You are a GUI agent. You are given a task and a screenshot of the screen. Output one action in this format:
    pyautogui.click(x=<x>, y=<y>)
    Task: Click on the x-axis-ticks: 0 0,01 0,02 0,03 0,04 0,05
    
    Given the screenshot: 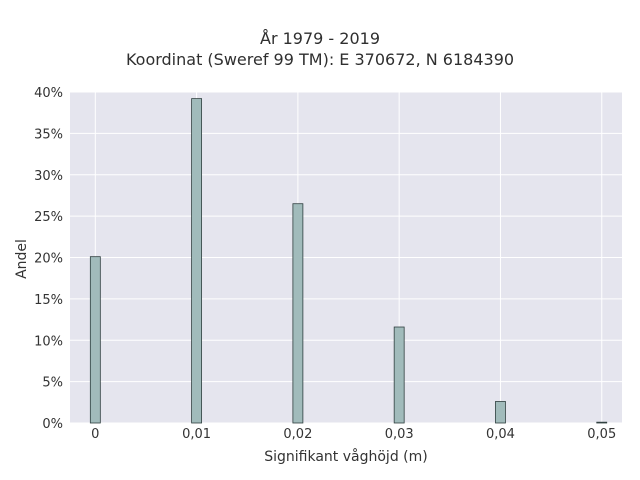 What is the action you would take?
    pyautogui.click(x=353, y=434)
    